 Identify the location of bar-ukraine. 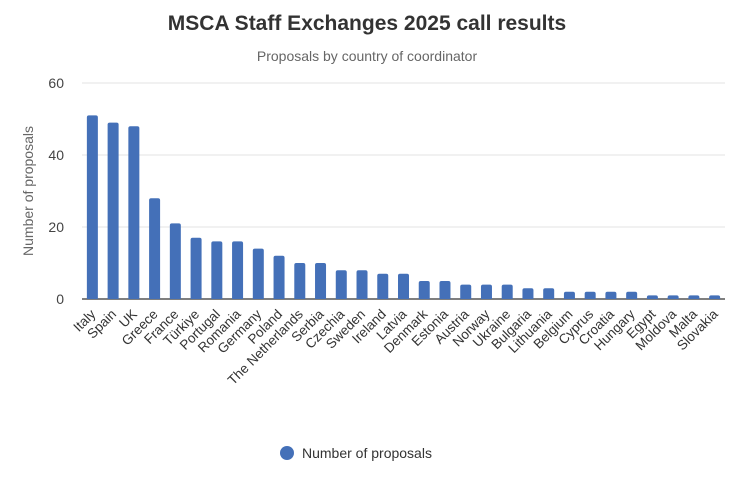
(507, 291).